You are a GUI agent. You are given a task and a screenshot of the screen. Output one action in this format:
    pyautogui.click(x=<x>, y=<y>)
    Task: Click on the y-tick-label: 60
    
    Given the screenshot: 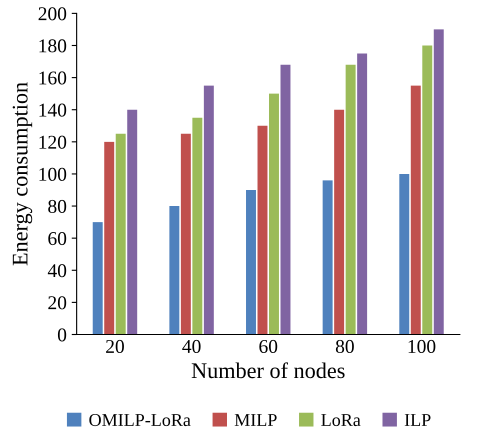 What is the action you would take?
    pyautogui.click(x=57, y=239)
    